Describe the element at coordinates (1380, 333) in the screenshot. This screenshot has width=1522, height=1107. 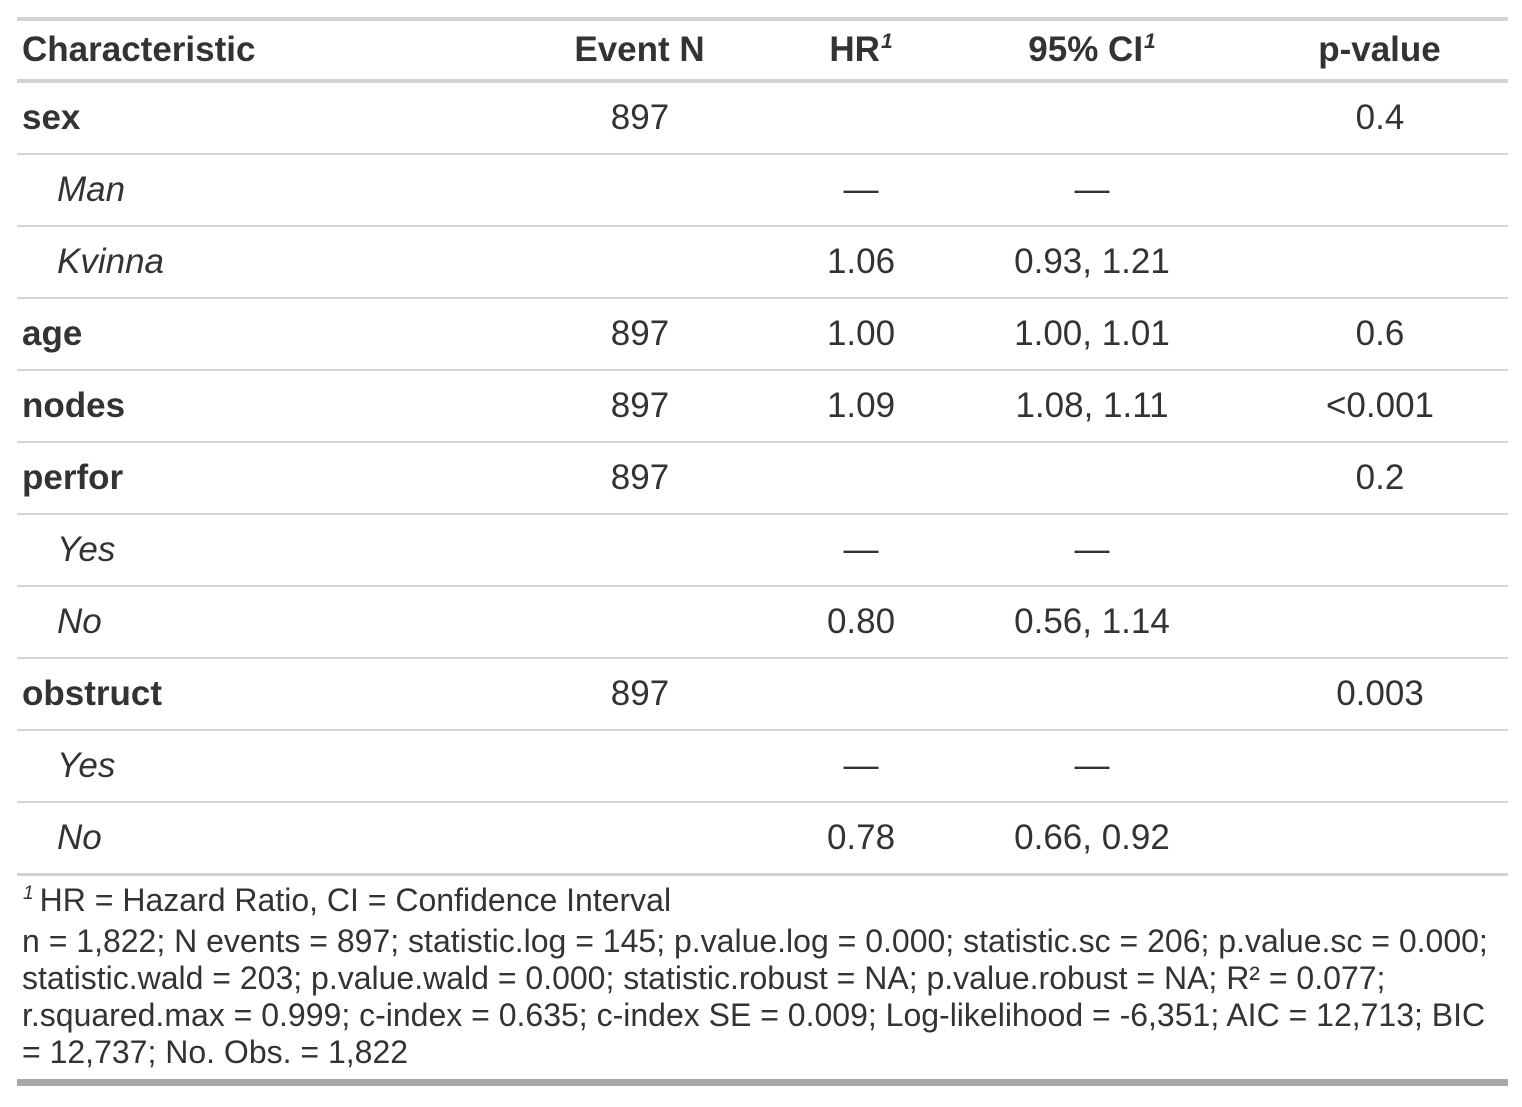
I see `p-value-cell: 0.6` at that location.